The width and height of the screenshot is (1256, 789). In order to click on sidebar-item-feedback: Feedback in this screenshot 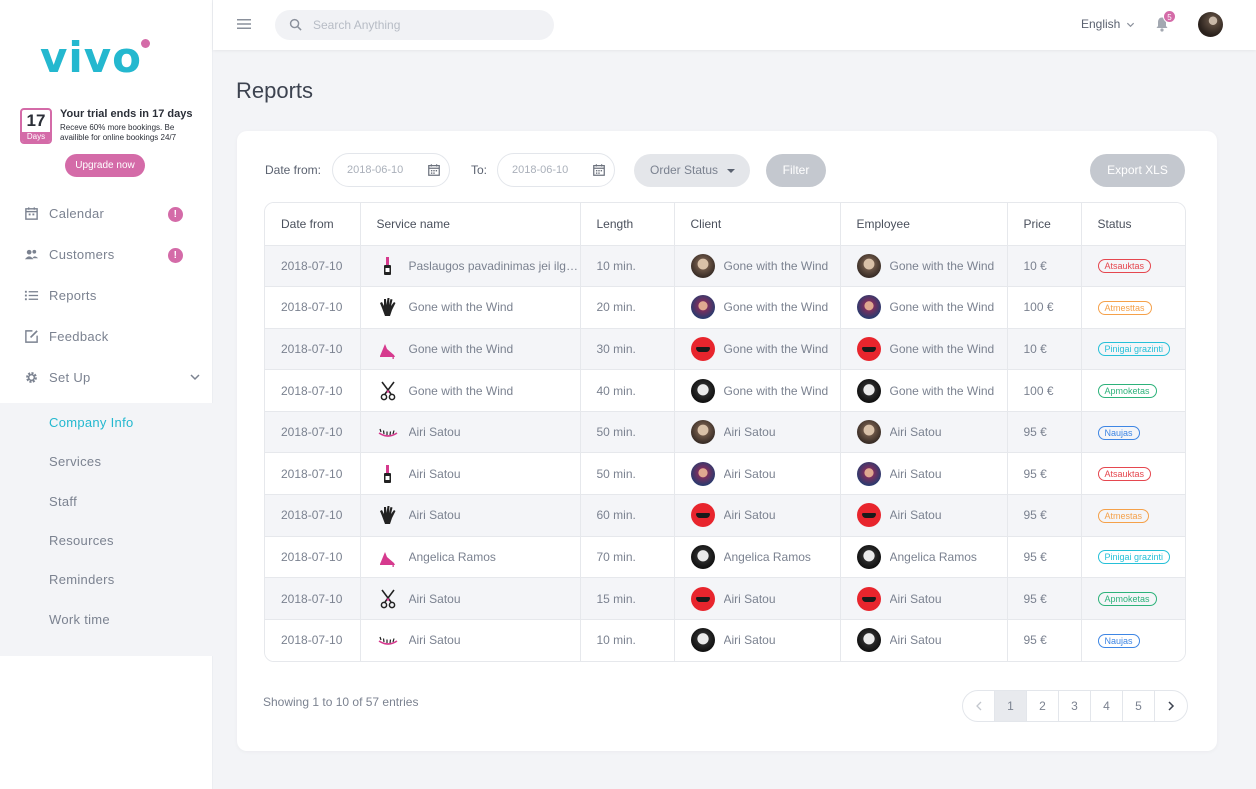, I will do `click(106, 336)`.